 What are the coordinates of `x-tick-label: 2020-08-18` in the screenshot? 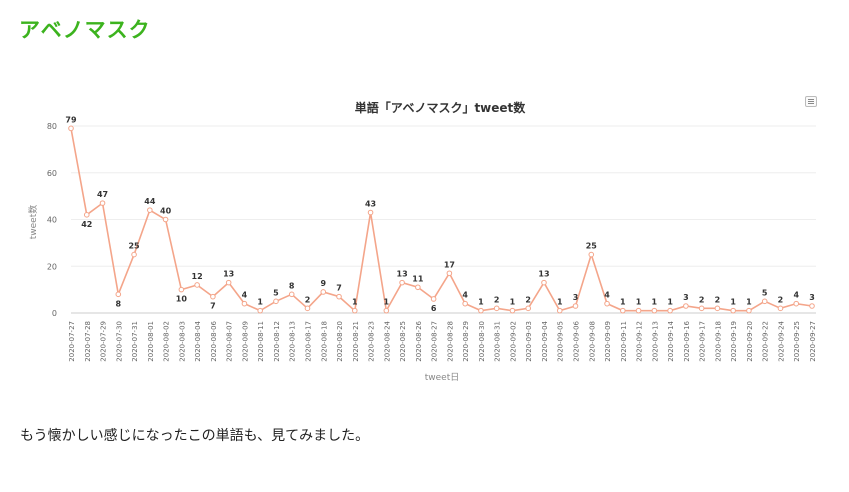 It's located at (324, 341).